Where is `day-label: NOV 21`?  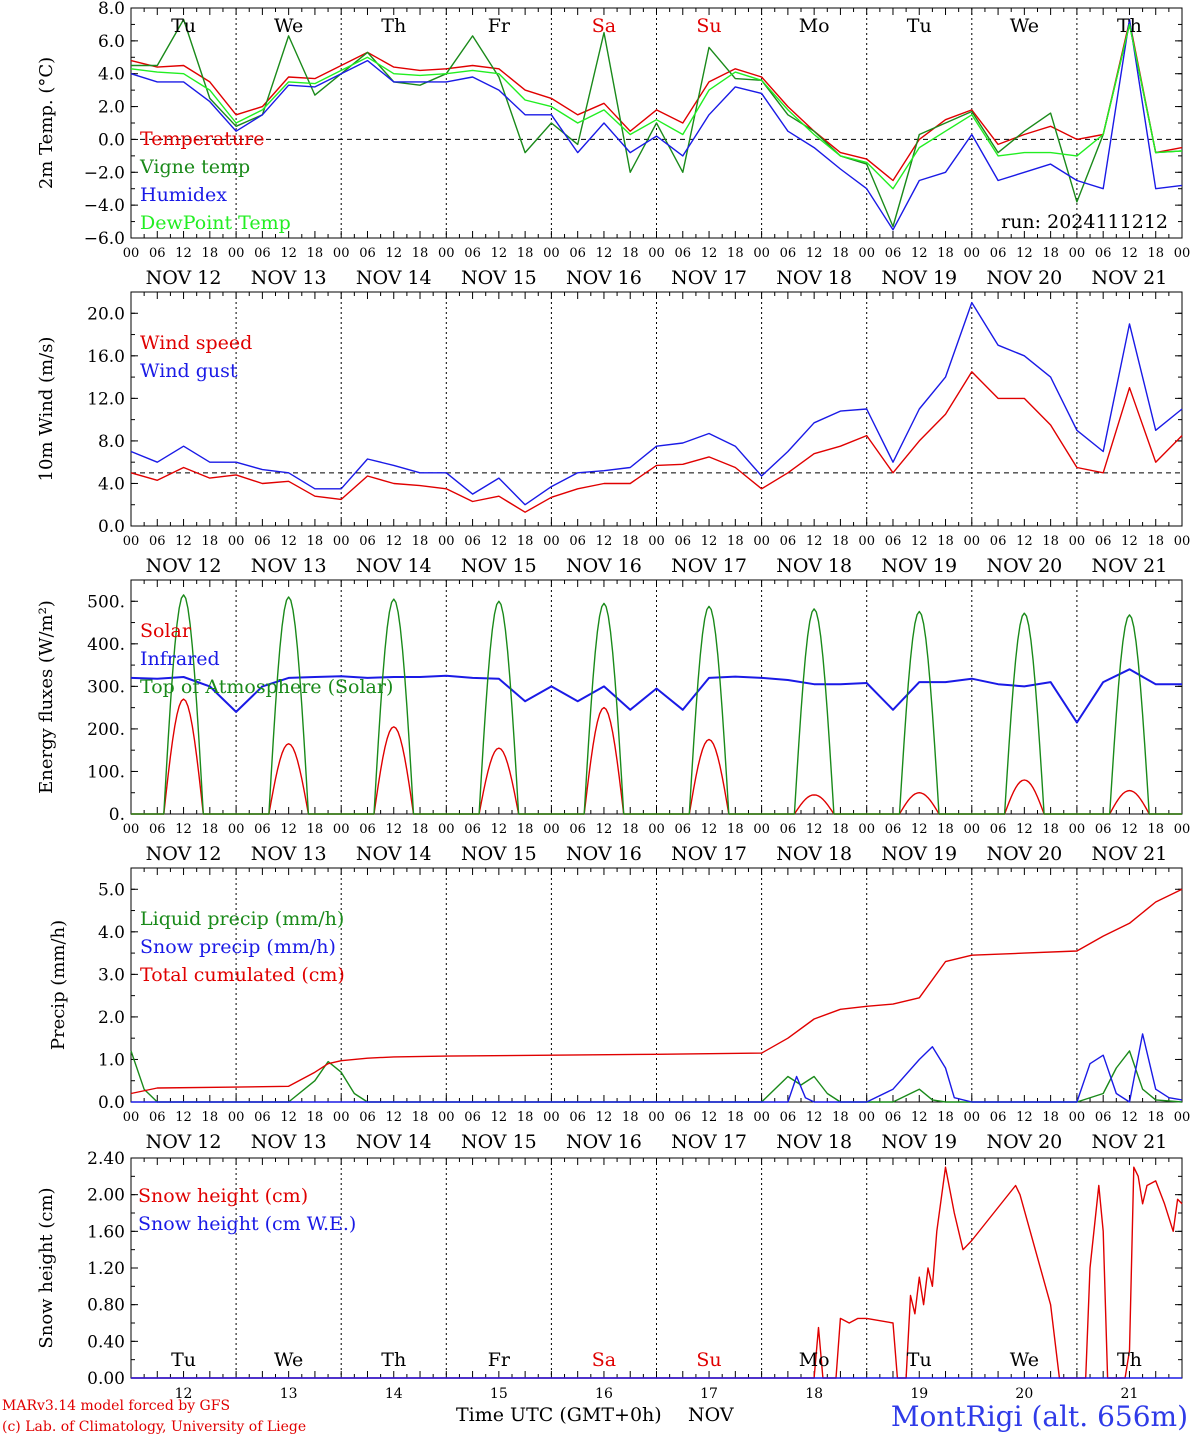 day-label: NOV 21 is located at coordinates (1130, 854).